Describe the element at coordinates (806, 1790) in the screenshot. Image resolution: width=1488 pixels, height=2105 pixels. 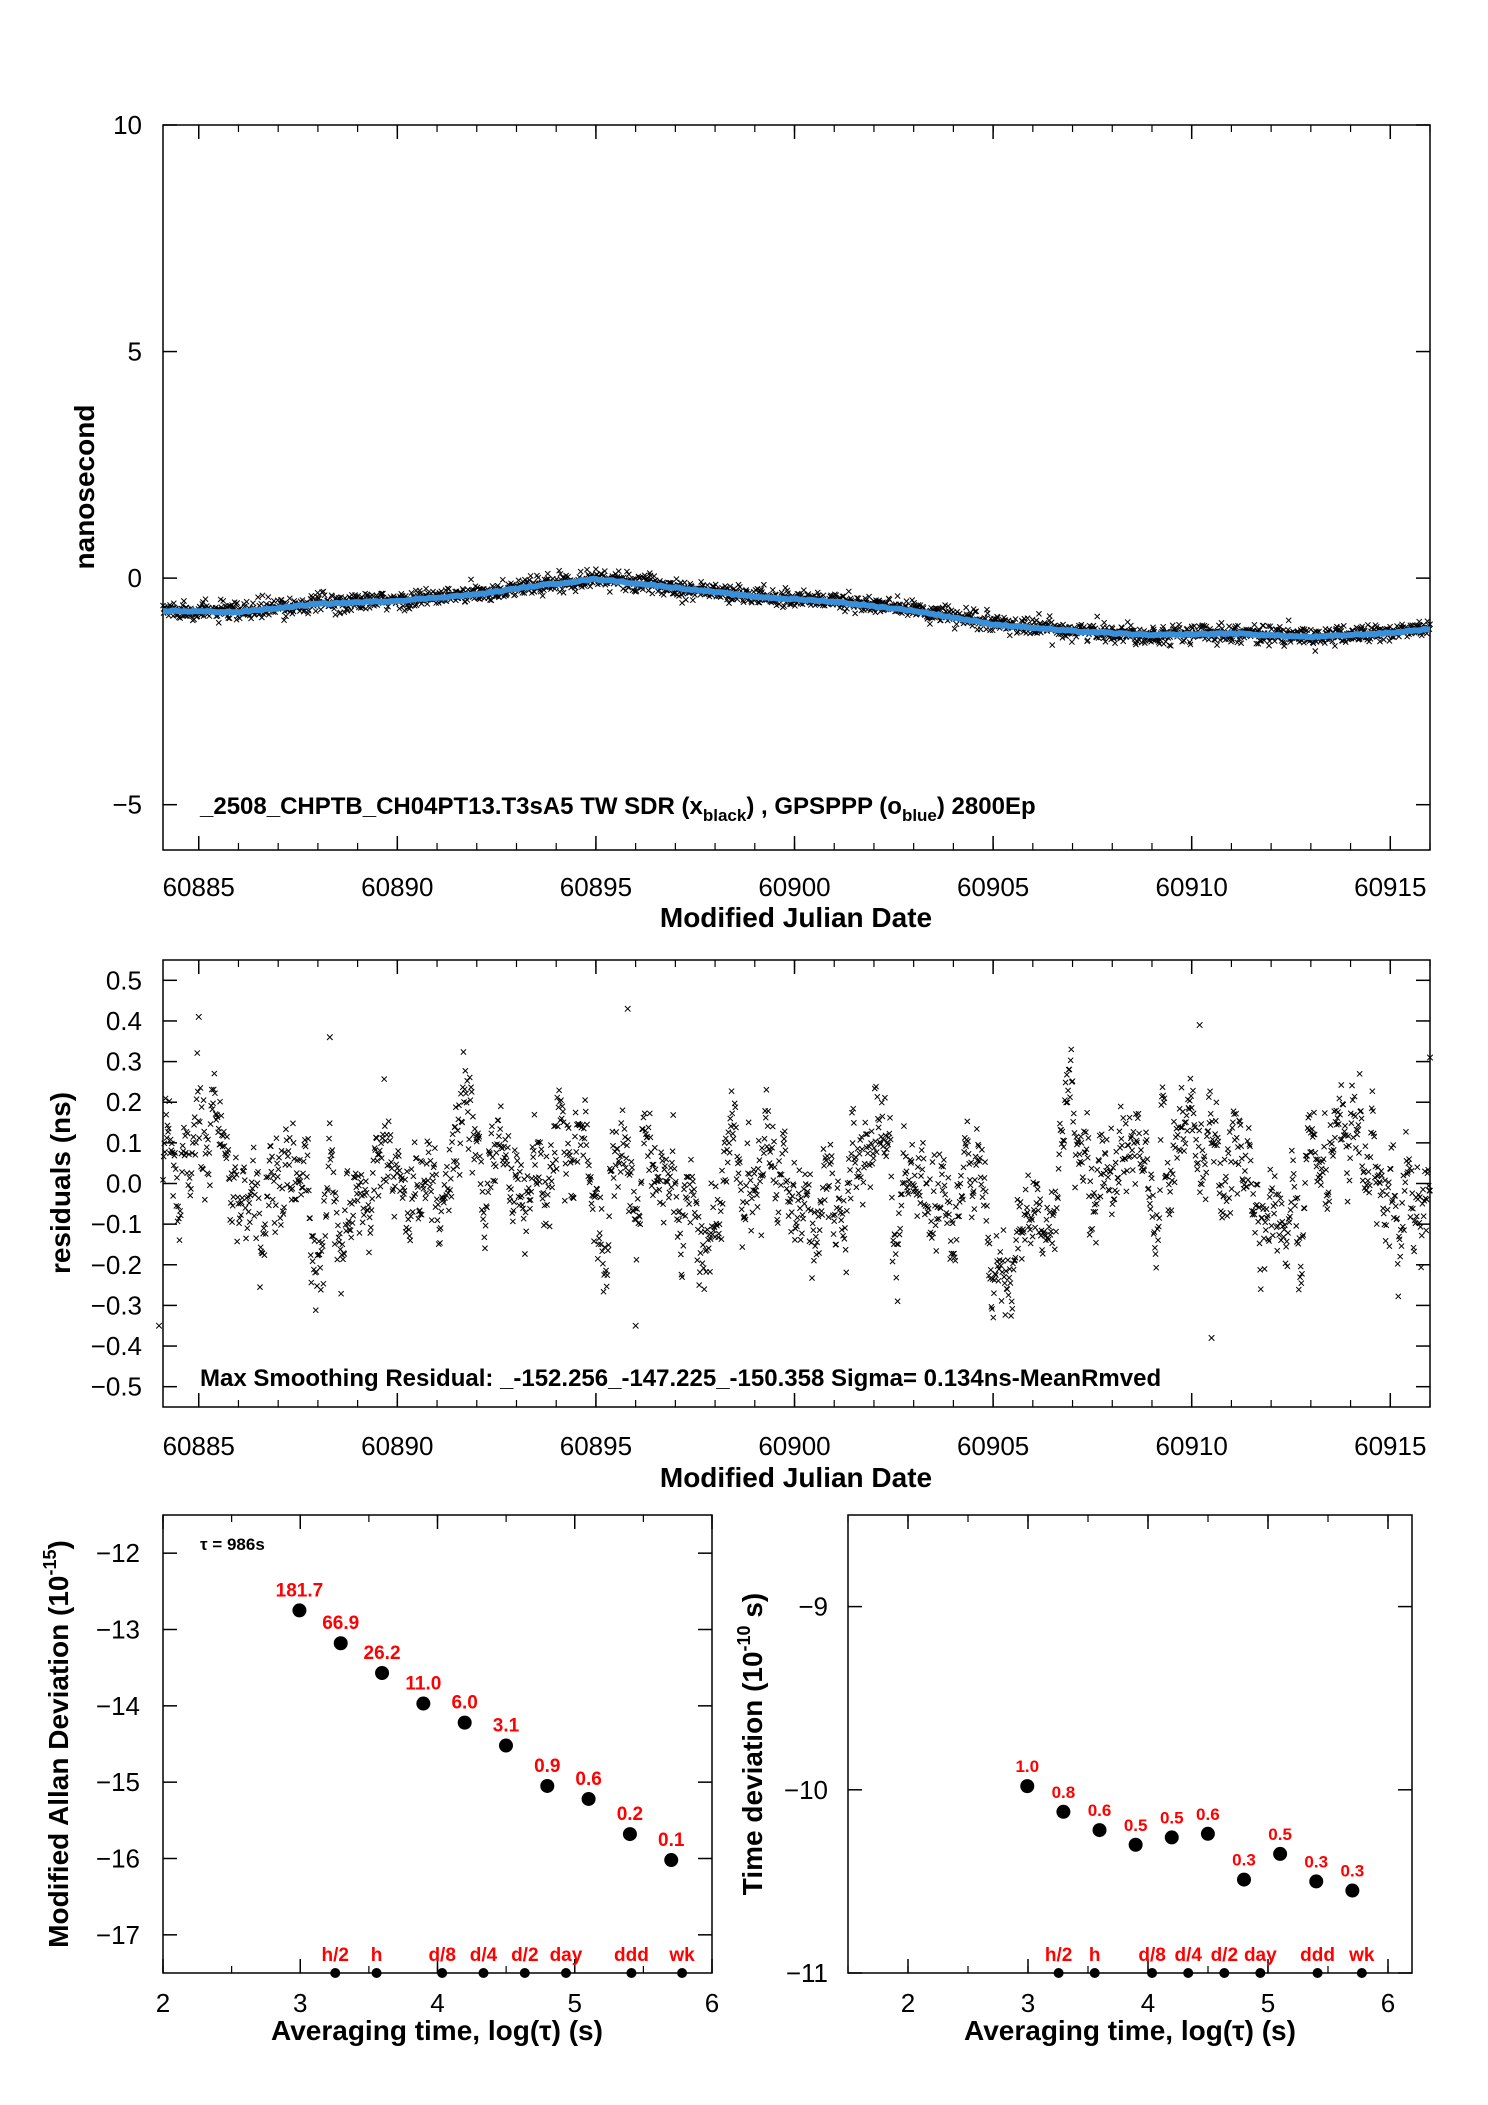
I see `y-tick-labels: −9 −10 −11` at that location.